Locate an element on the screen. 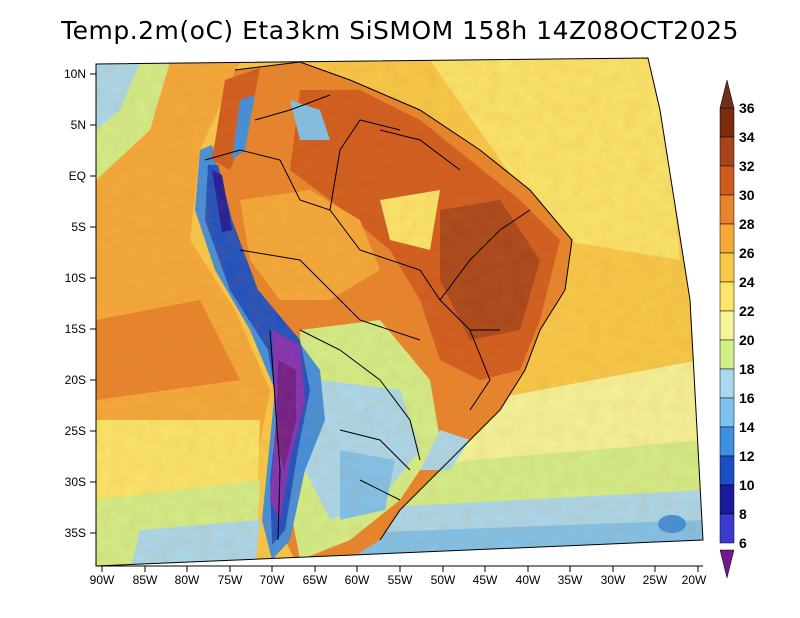 Image resolution: width=800 pixels, height=618 pixels. colorbar-label: 28 is located at coordinates (747, 224).